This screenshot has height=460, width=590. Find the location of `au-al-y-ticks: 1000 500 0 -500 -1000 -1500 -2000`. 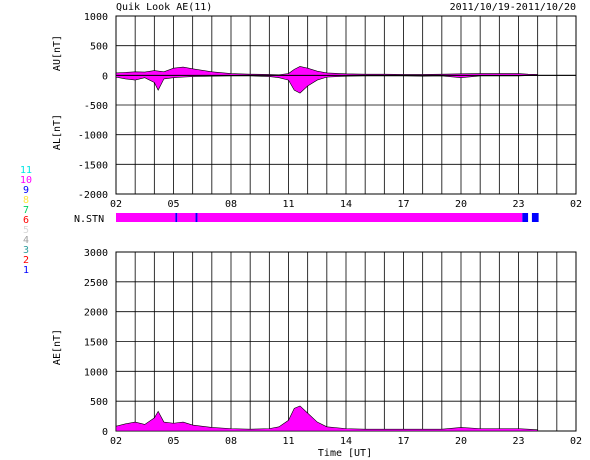

au-al-y-ticks: 1000 500 0 -500 -1000 -1500 -2000 is located at coordinates (93, 106).